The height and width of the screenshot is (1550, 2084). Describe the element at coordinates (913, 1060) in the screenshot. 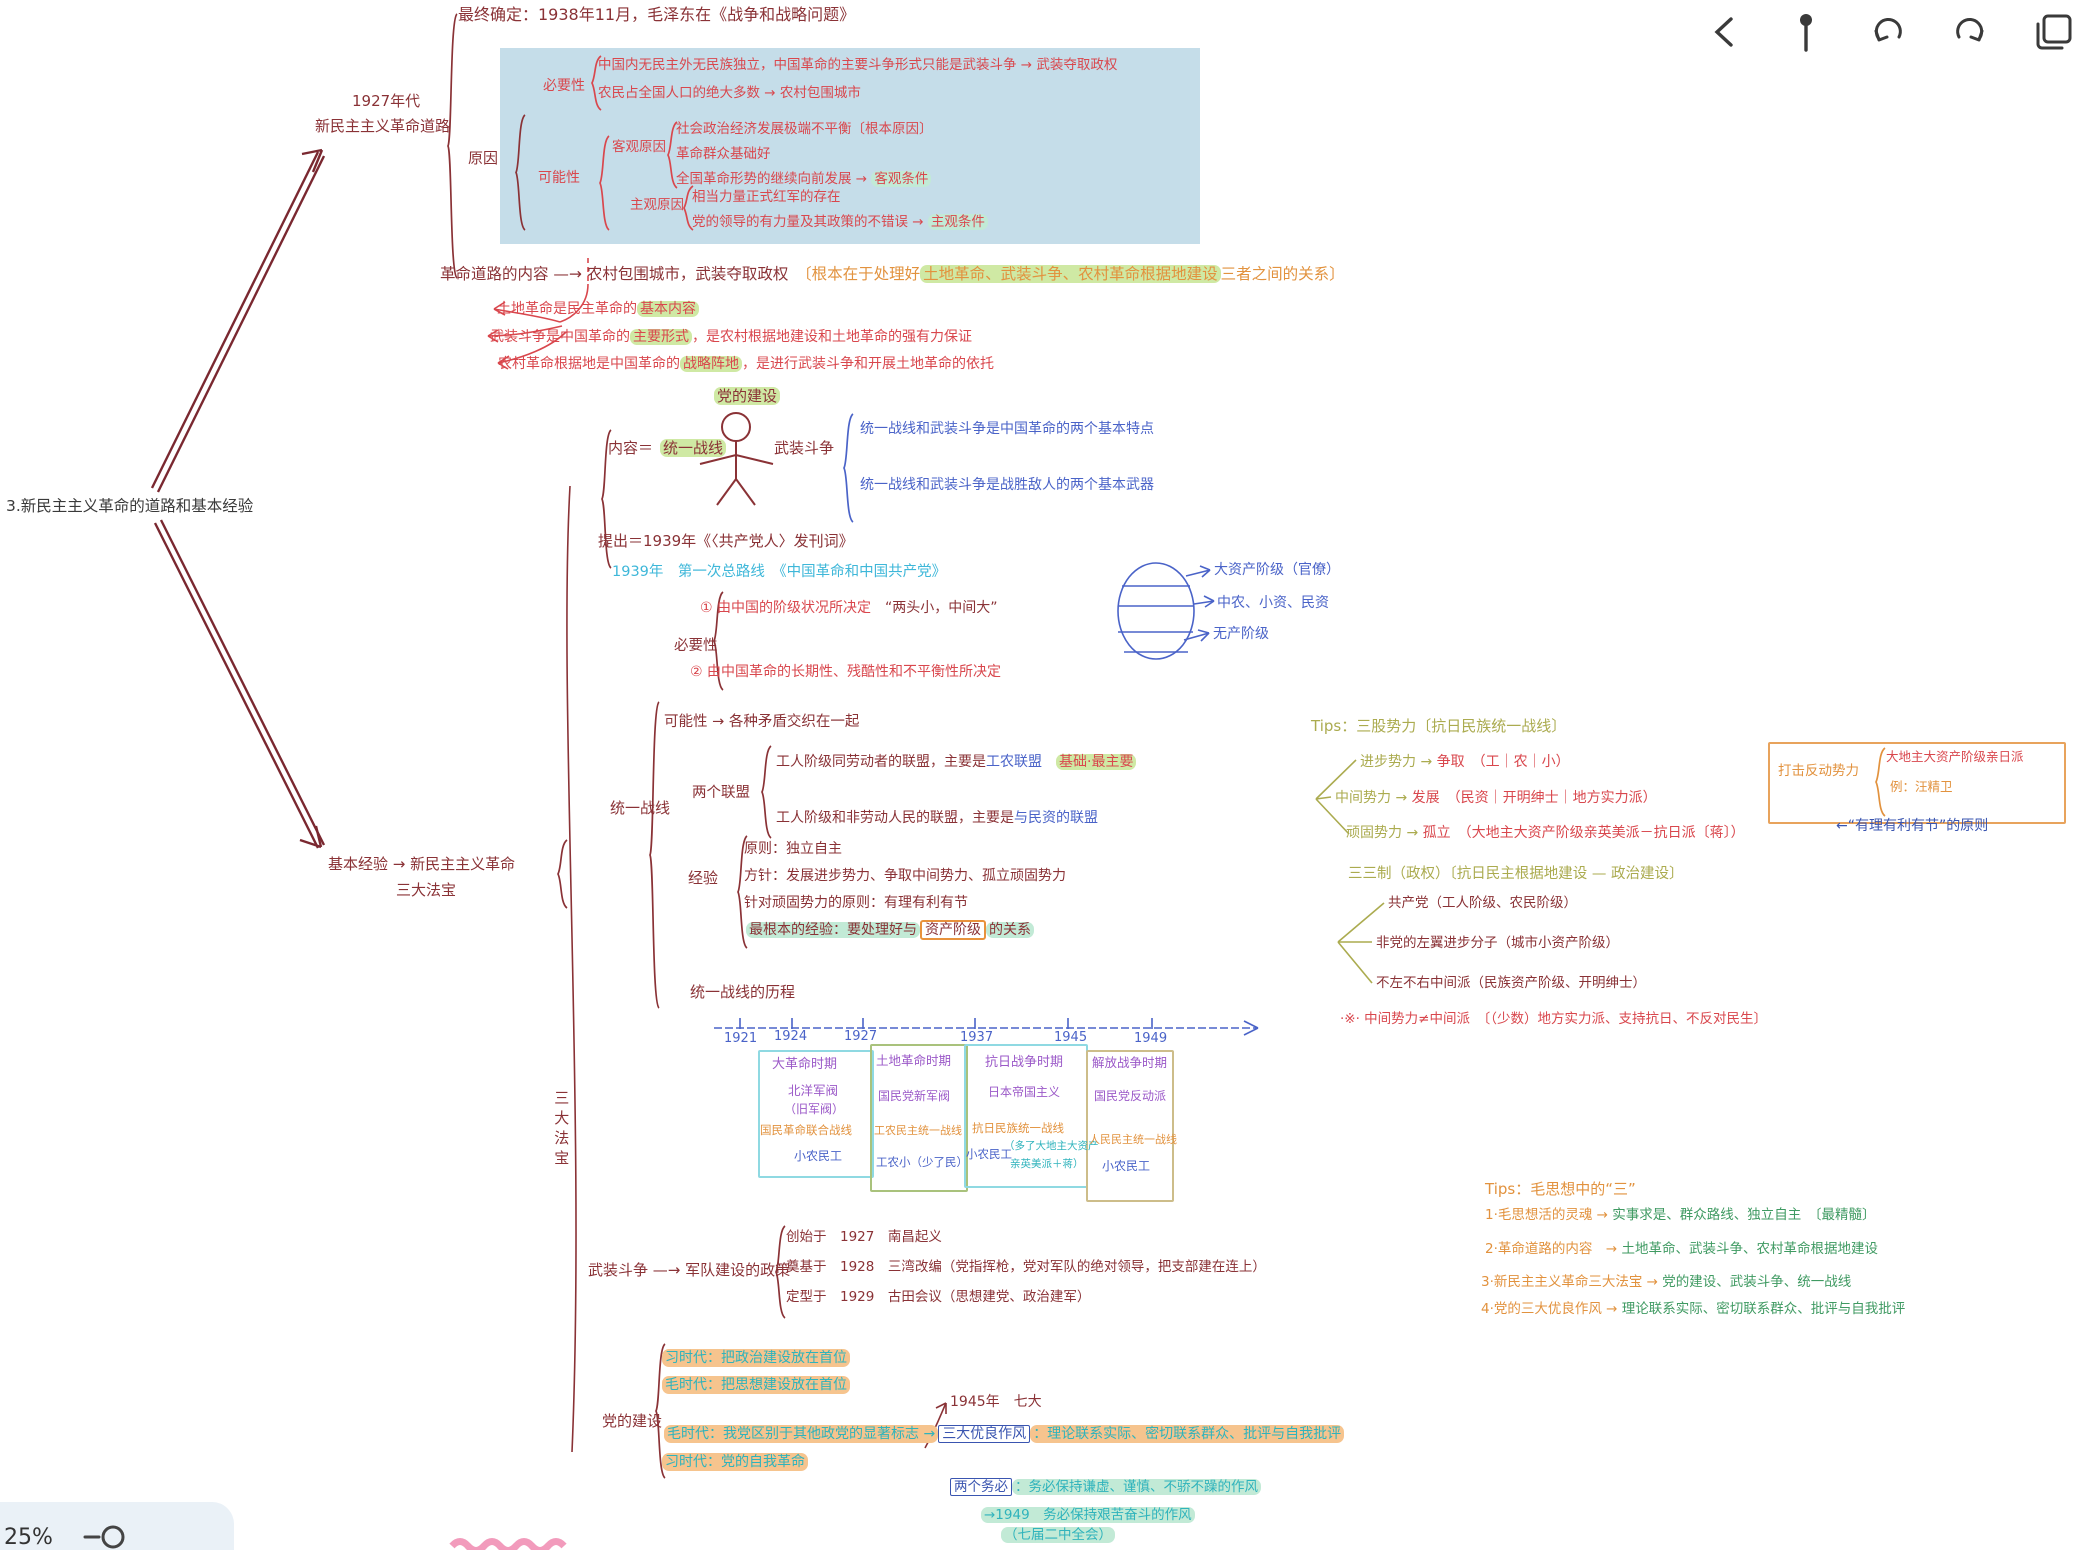

I see `period2-title: 土地革命时期` at that location.